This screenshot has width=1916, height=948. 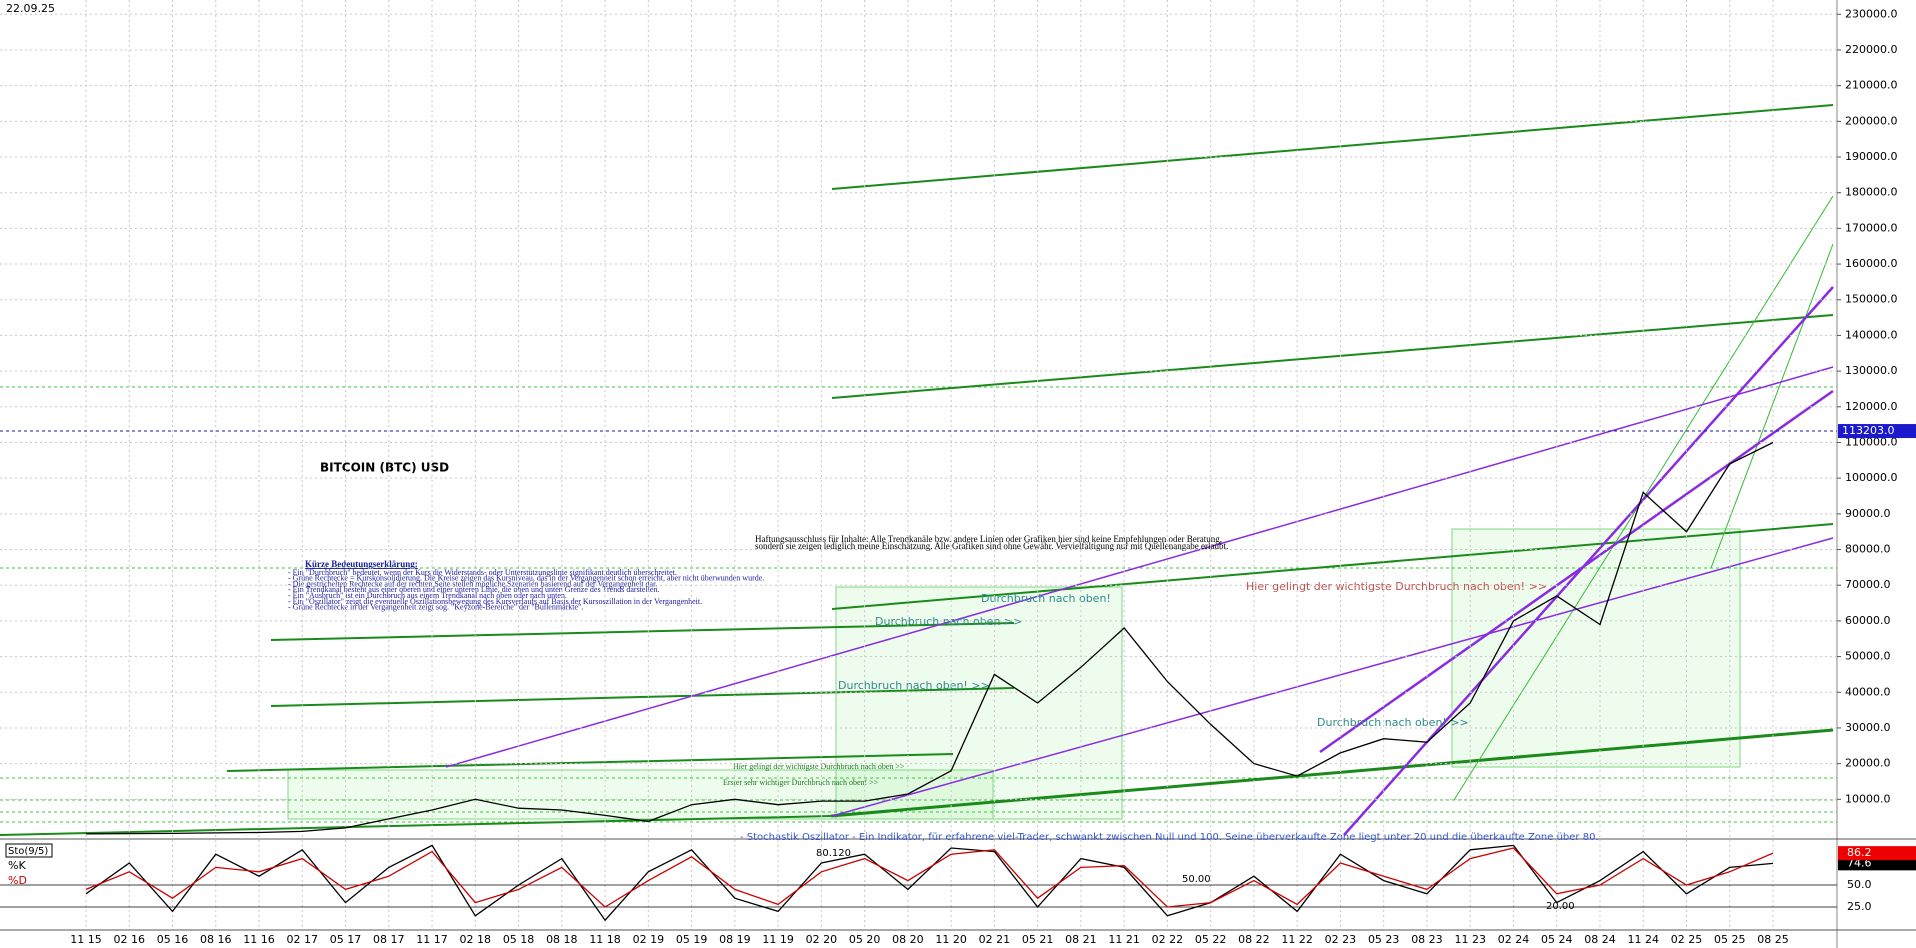 What do you see at coordinates (865, 939) in the screenshot?
I see `x-tick-label: 05 20` at bounding box center [865, 939].